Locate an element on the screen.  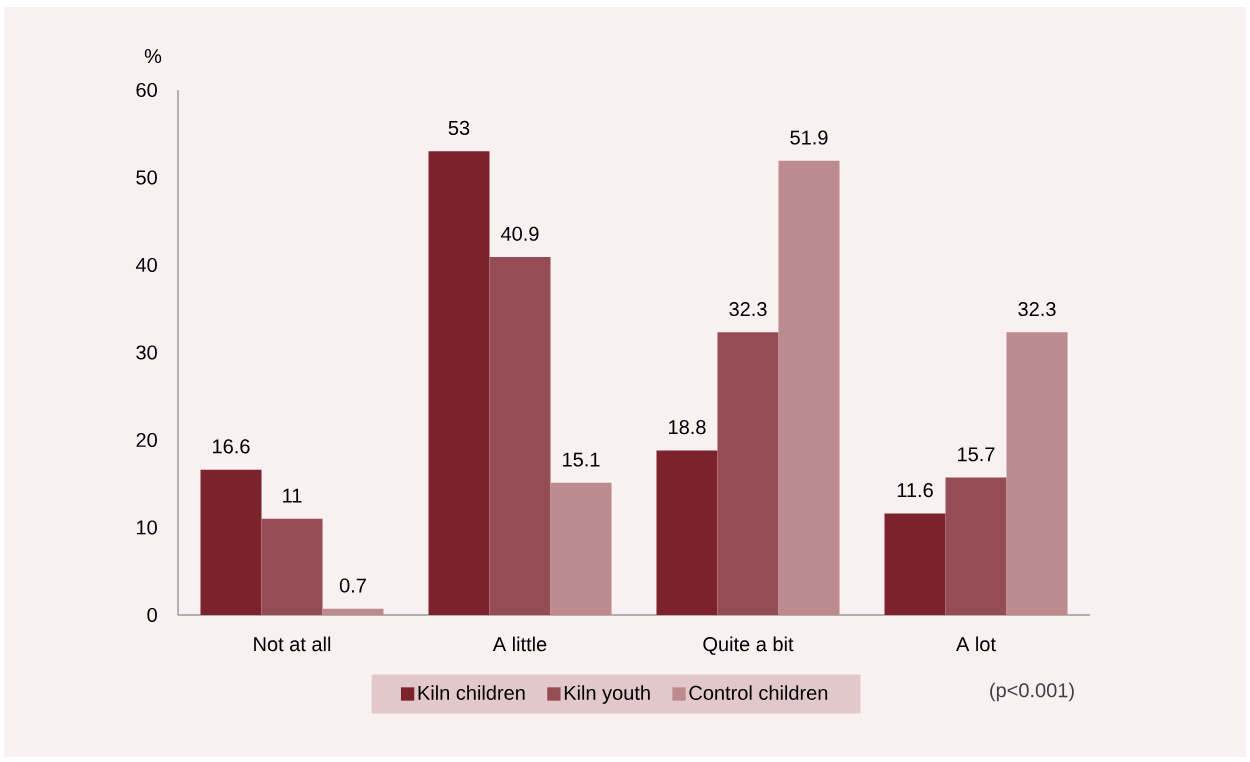
data-label: 15.1 is located at coordinates (581, 459).